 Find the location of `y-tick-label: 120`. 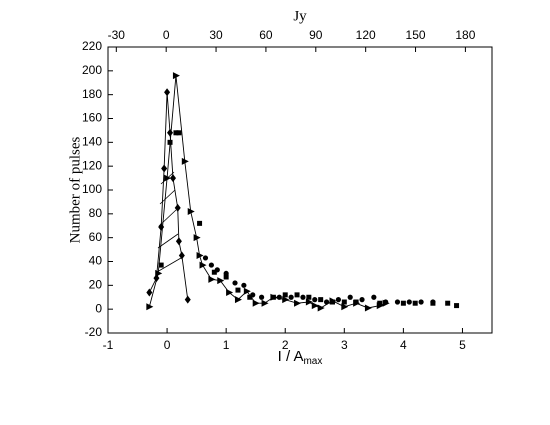

y-tick-label: 120 is located at coordinates (92, 165).